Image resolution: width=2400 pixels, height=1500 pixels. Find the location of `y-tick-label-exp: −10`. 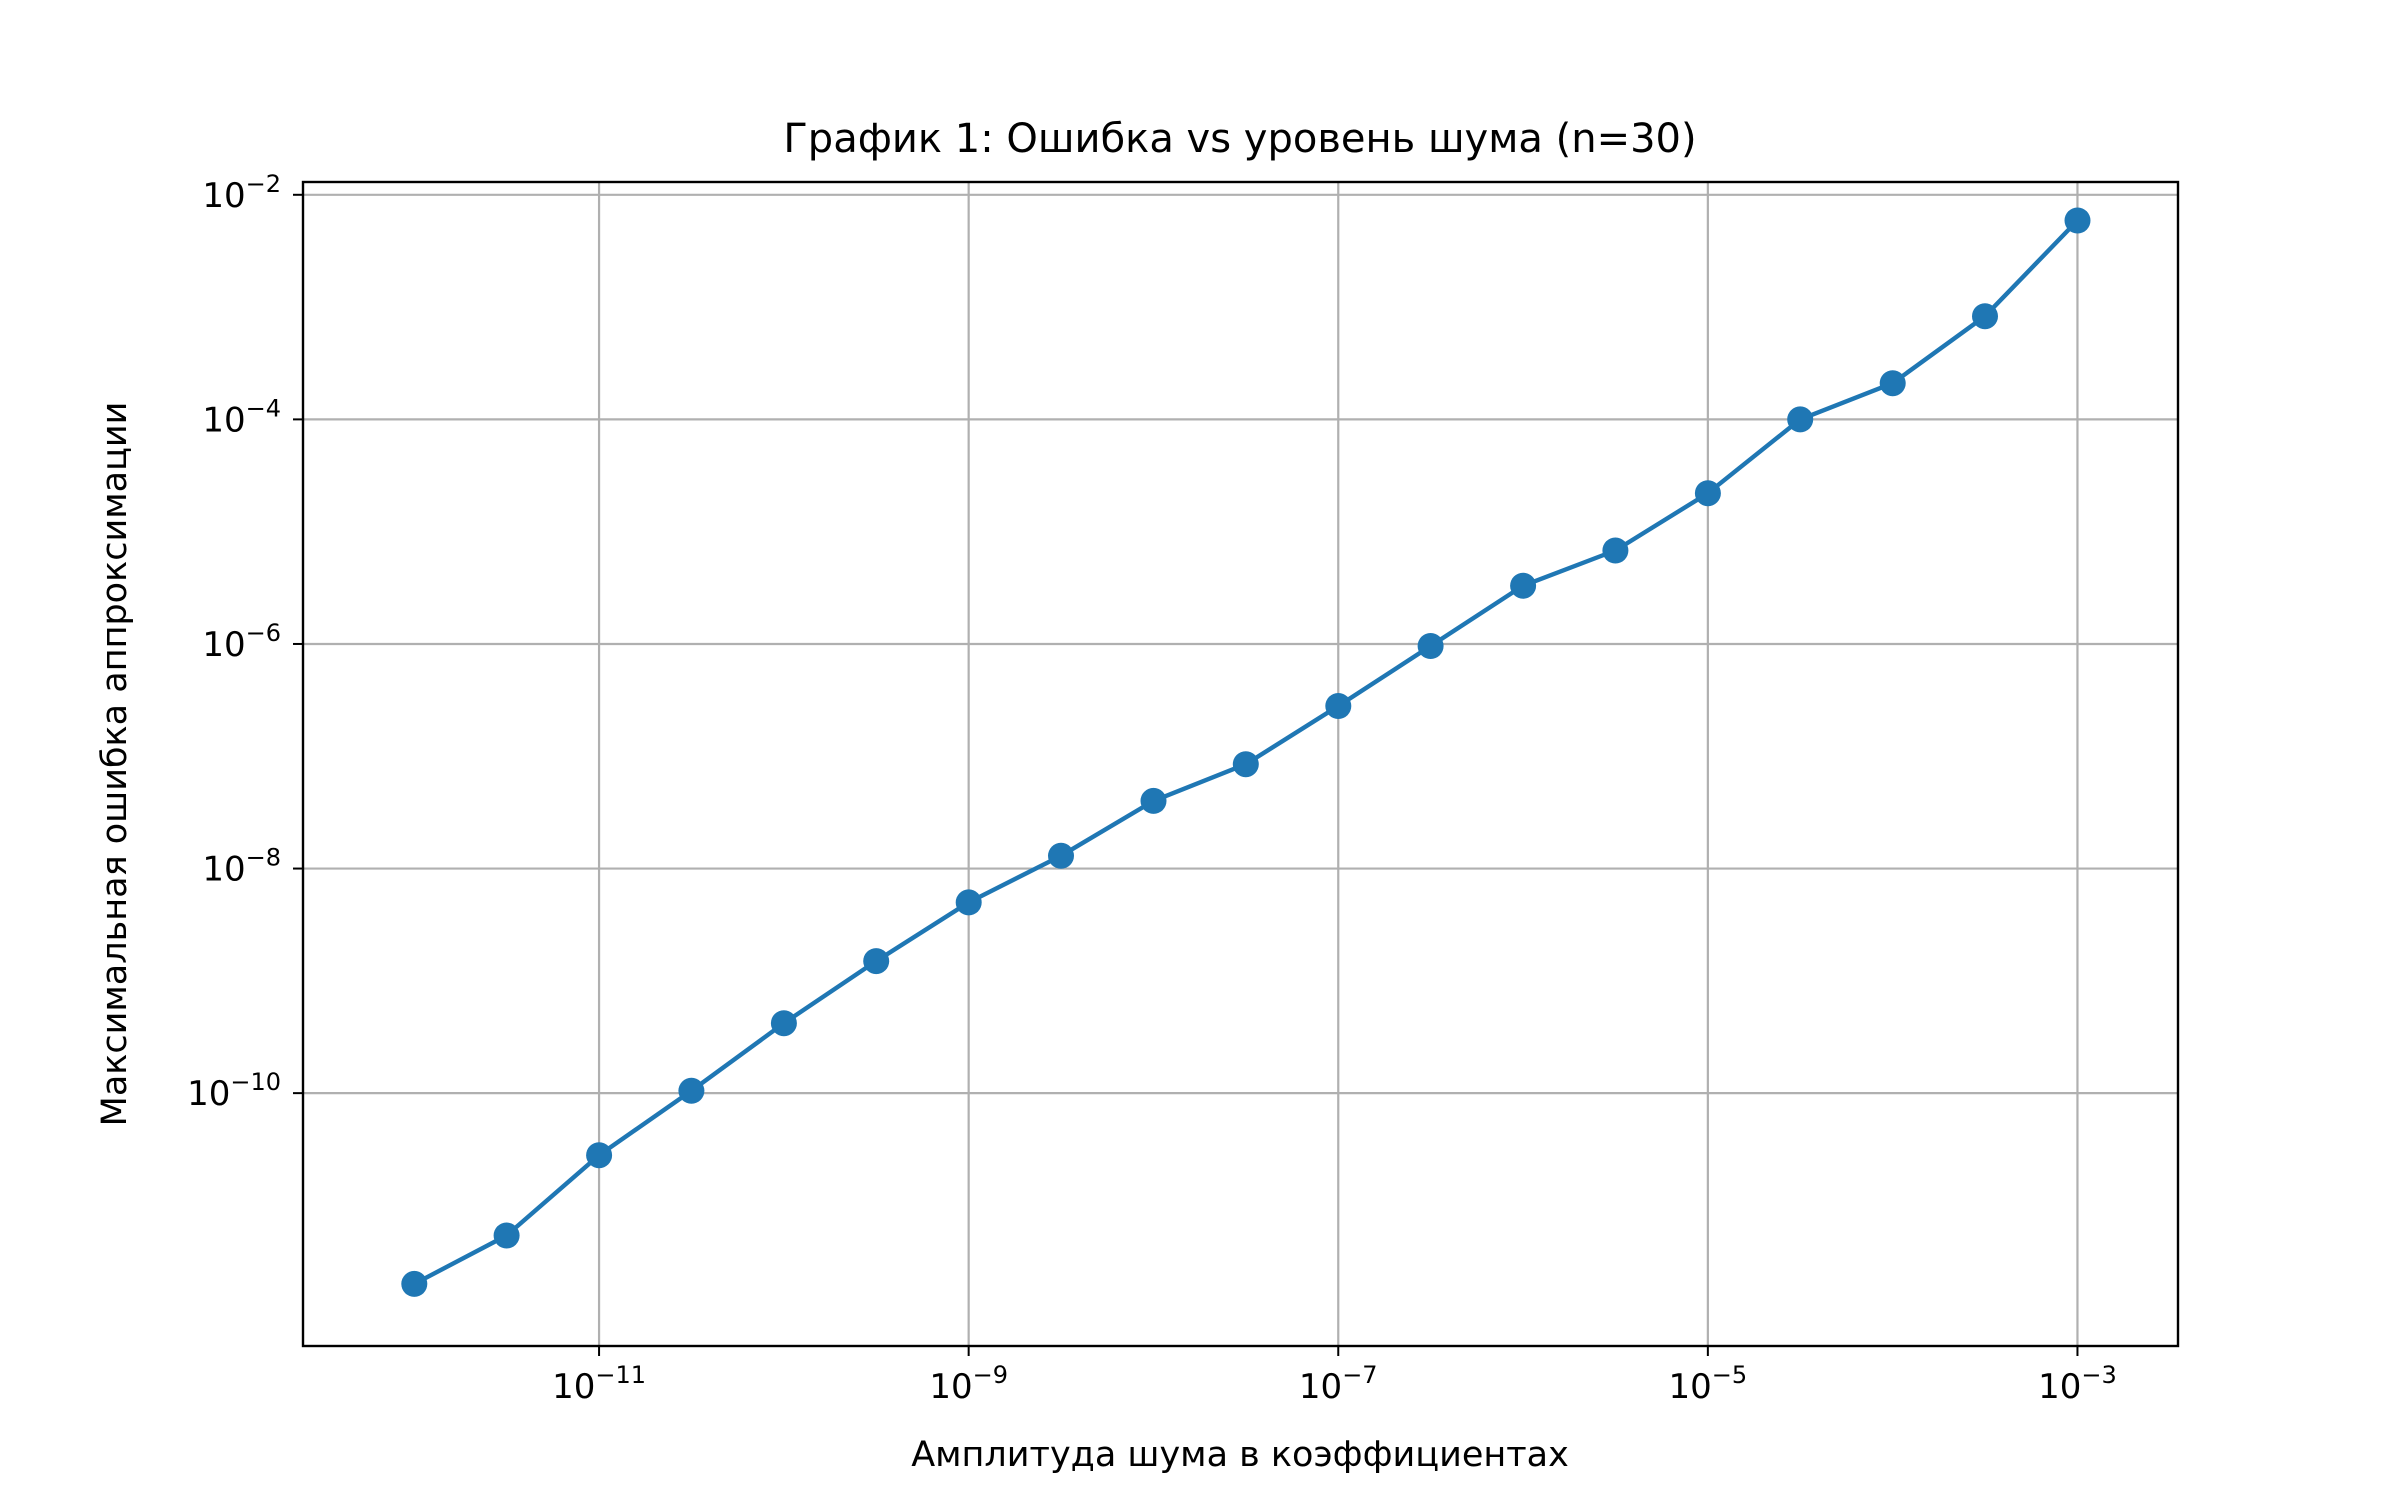

y-tick-label-exp: −10 is located at coordinates (255, 1082).